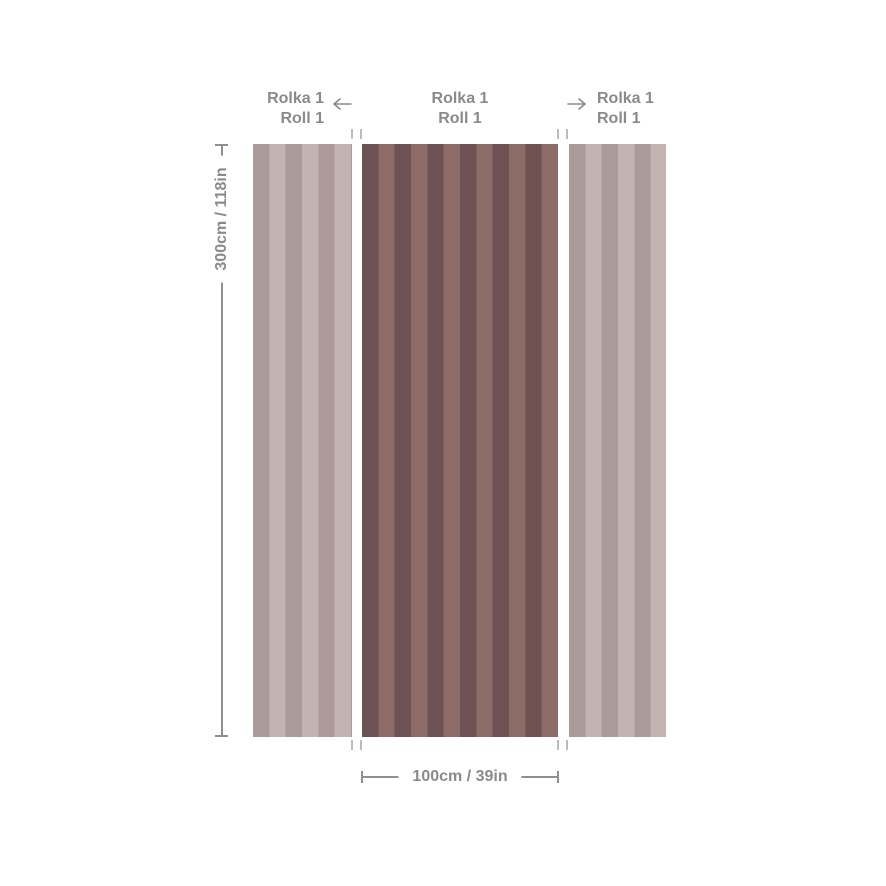  Describe the element at coordinates (643, 109) in the screenshot. I see `roll-label-right: Rolka 1 Roll 1` at that location.